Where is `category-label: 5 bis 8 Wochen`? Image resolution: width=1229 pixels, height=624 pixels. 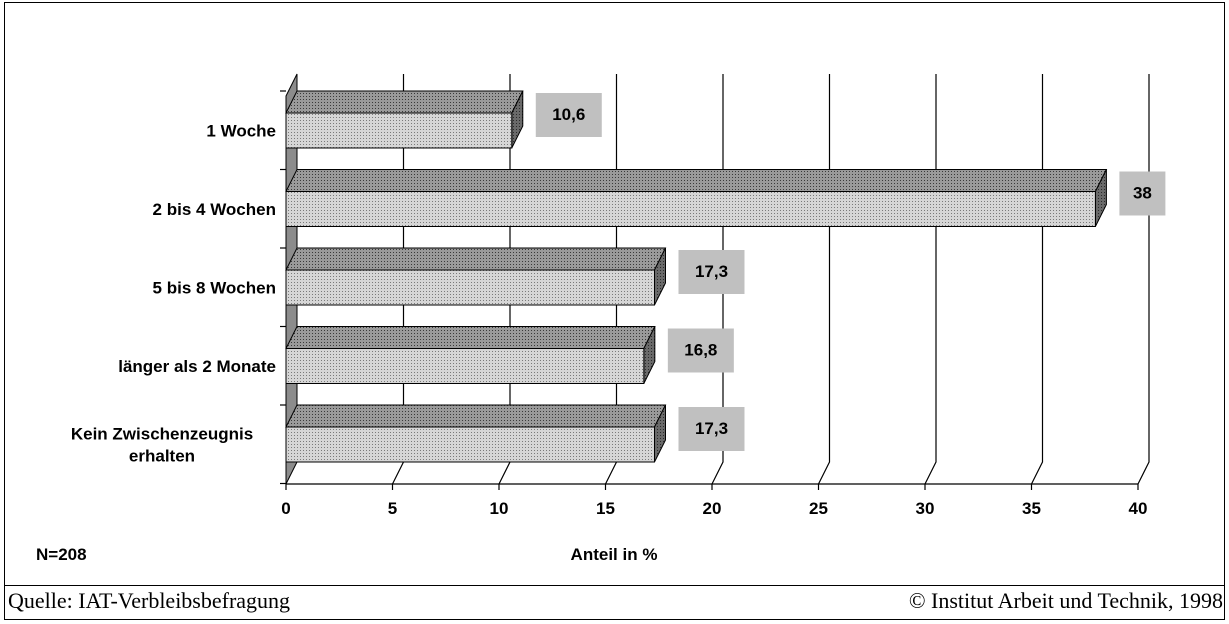 category-label: 5 bis 8 Wochen is located at coordinates (214, 288).